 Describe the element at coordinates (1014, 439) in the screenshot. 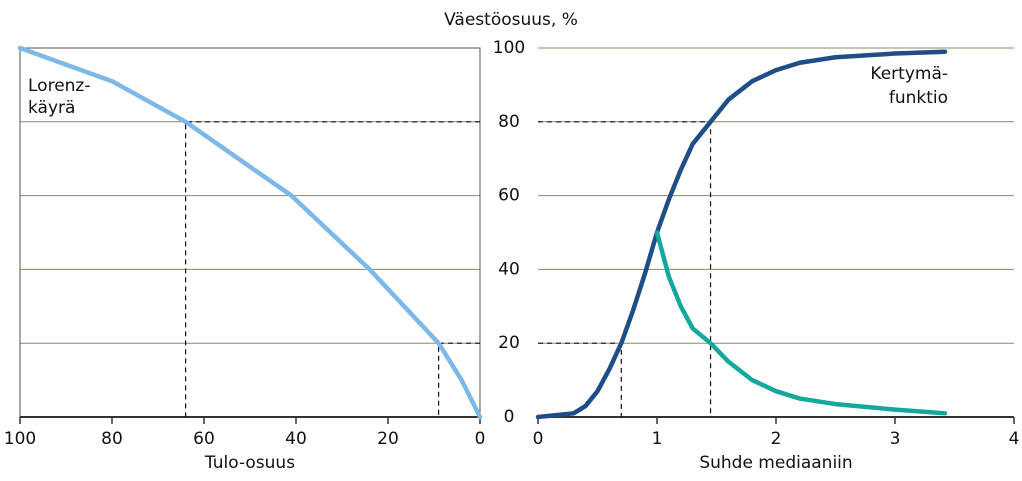

I see `x-tick-label: 4` at that location.